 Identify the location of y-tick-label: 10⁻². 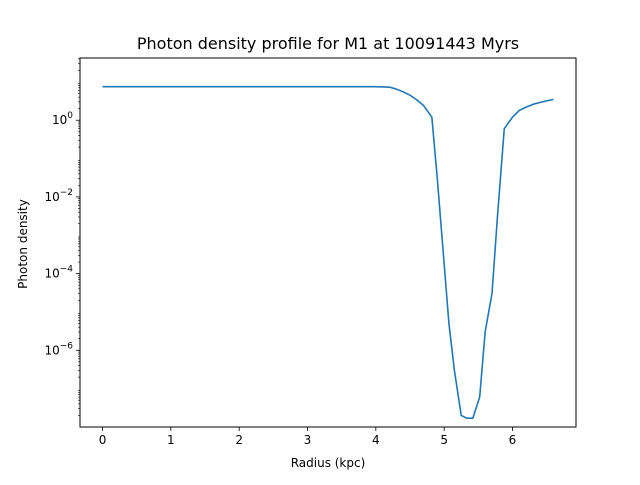
(58, 196).